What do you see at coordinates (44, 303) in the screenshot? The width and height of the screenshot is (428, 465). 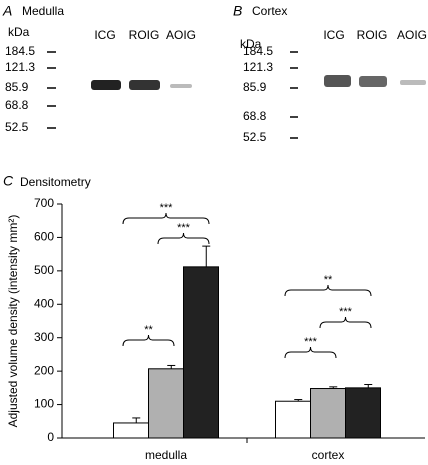 I see `y-tick-label: 400` at bounding box center [44, 303].